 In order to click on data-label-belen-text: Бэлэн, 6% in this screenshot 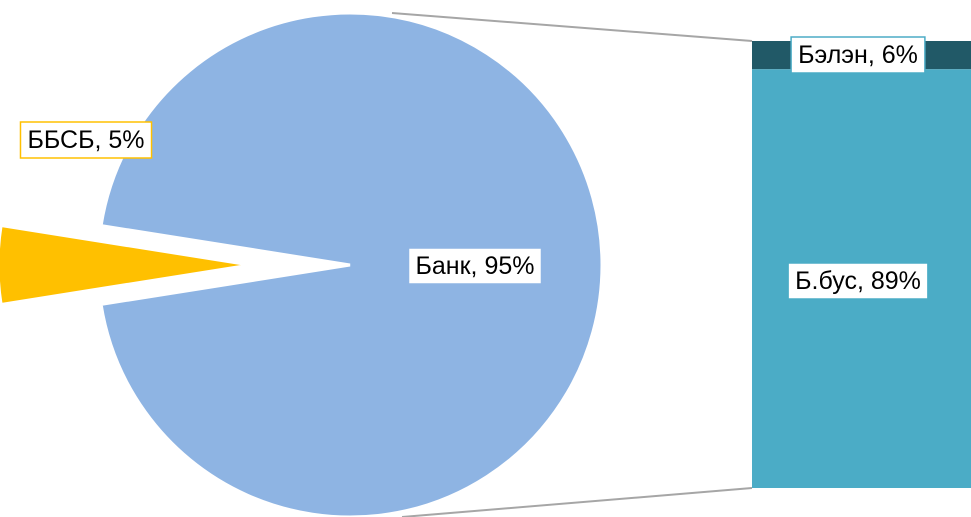, I will do `click(858, 55)`.